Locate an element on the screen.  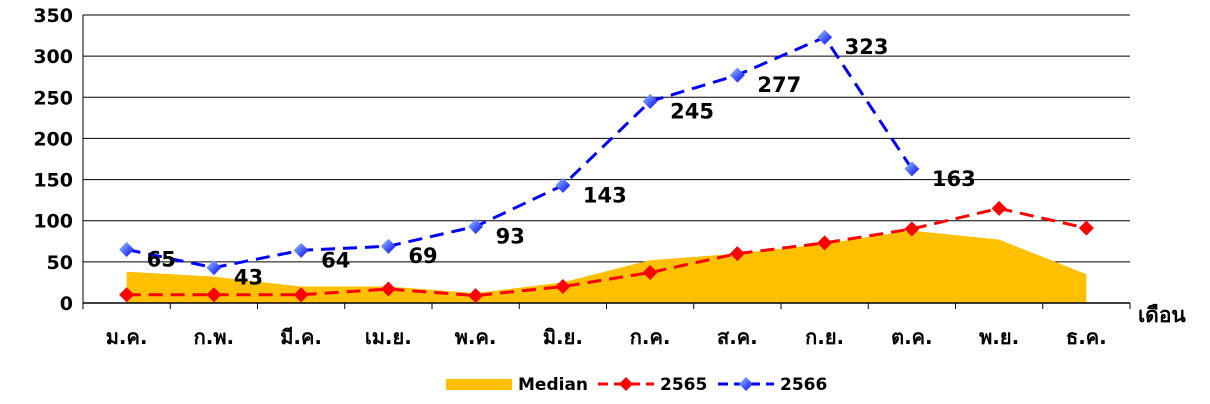
legend-label-Median: Median is located at coordinates (553, 385).